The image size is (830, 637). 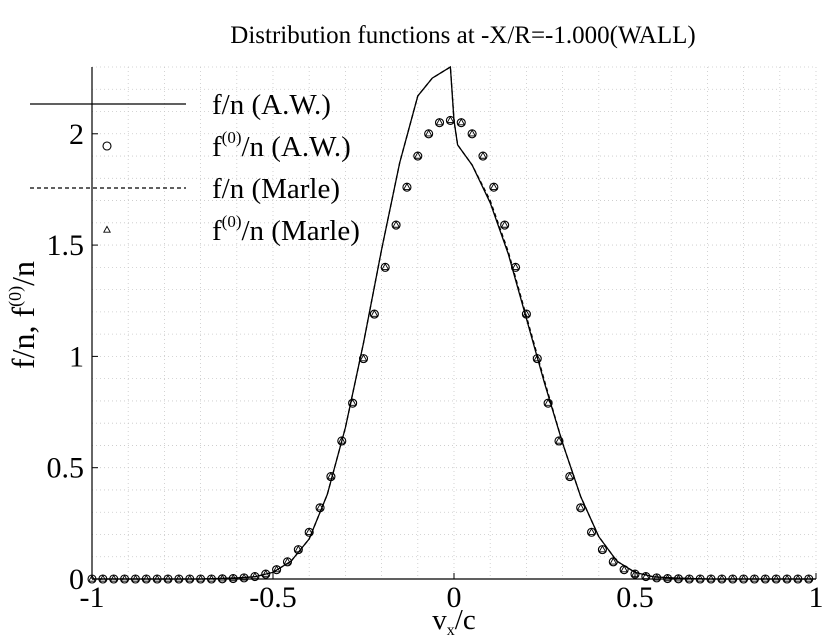 I want to click on legend-label: f/n (Marle), so click(x=276, y=189).